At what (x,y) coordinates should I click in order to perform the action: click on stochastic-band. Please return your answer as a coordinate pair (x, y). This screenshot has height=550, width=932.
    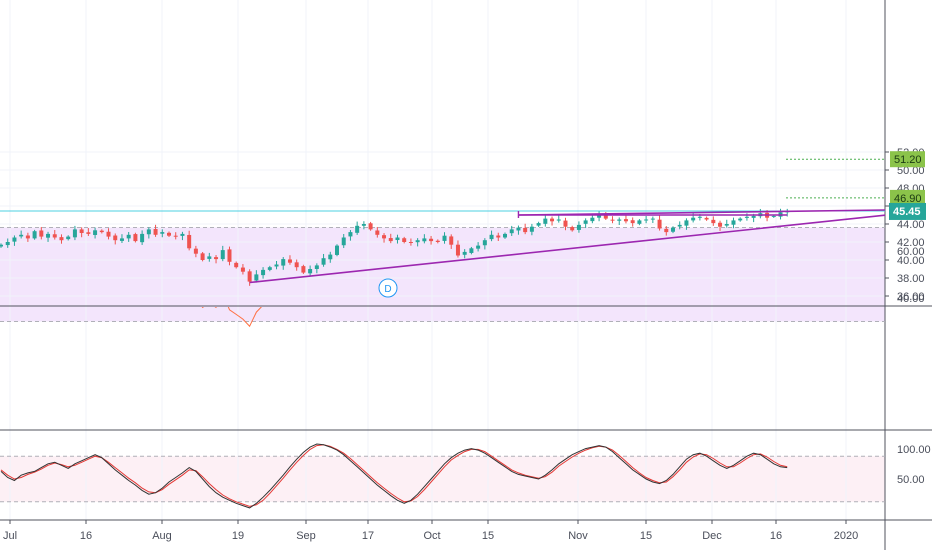
    Looking at the image, I should click on (442, 479).